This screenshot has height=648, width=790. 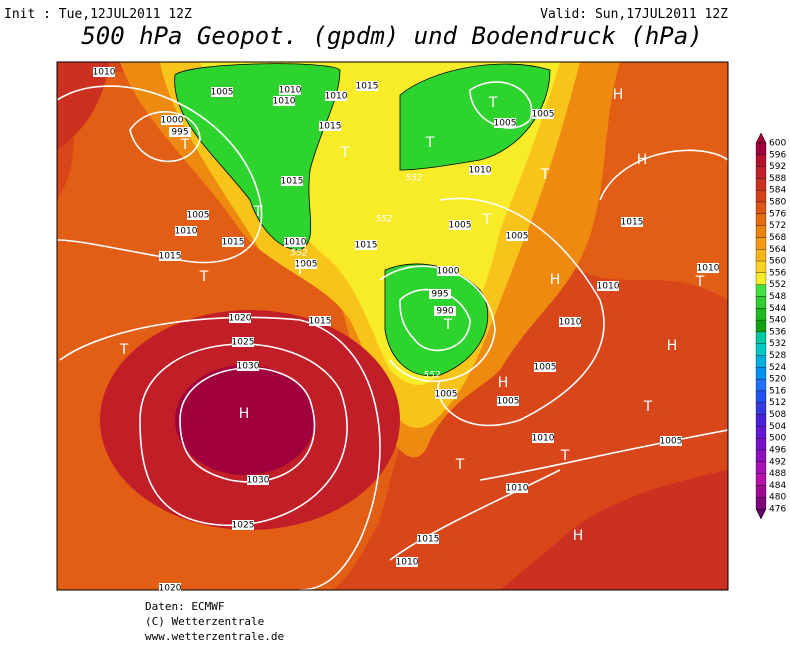 I want to click on init-time: Init : Tue,12JUL2011 12Z, so click(x=98, y=14).